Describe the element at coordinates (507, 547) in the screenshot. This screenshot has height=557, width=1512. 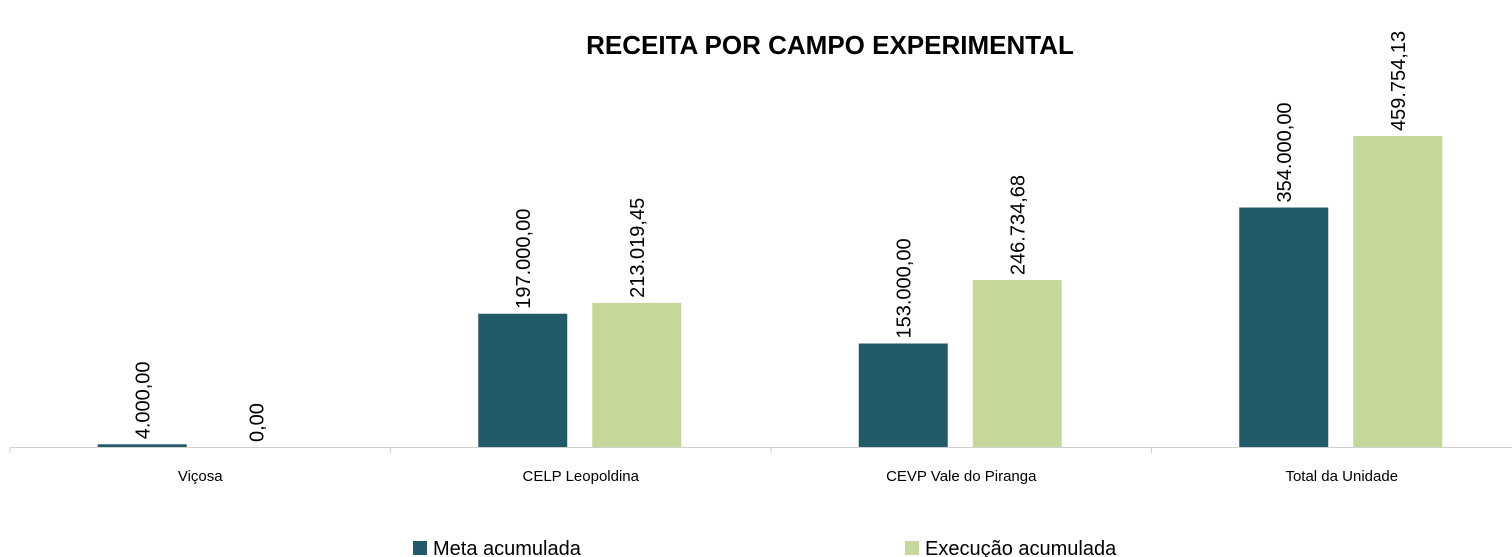
I see `legend-label: Meta acumulada` at that location.